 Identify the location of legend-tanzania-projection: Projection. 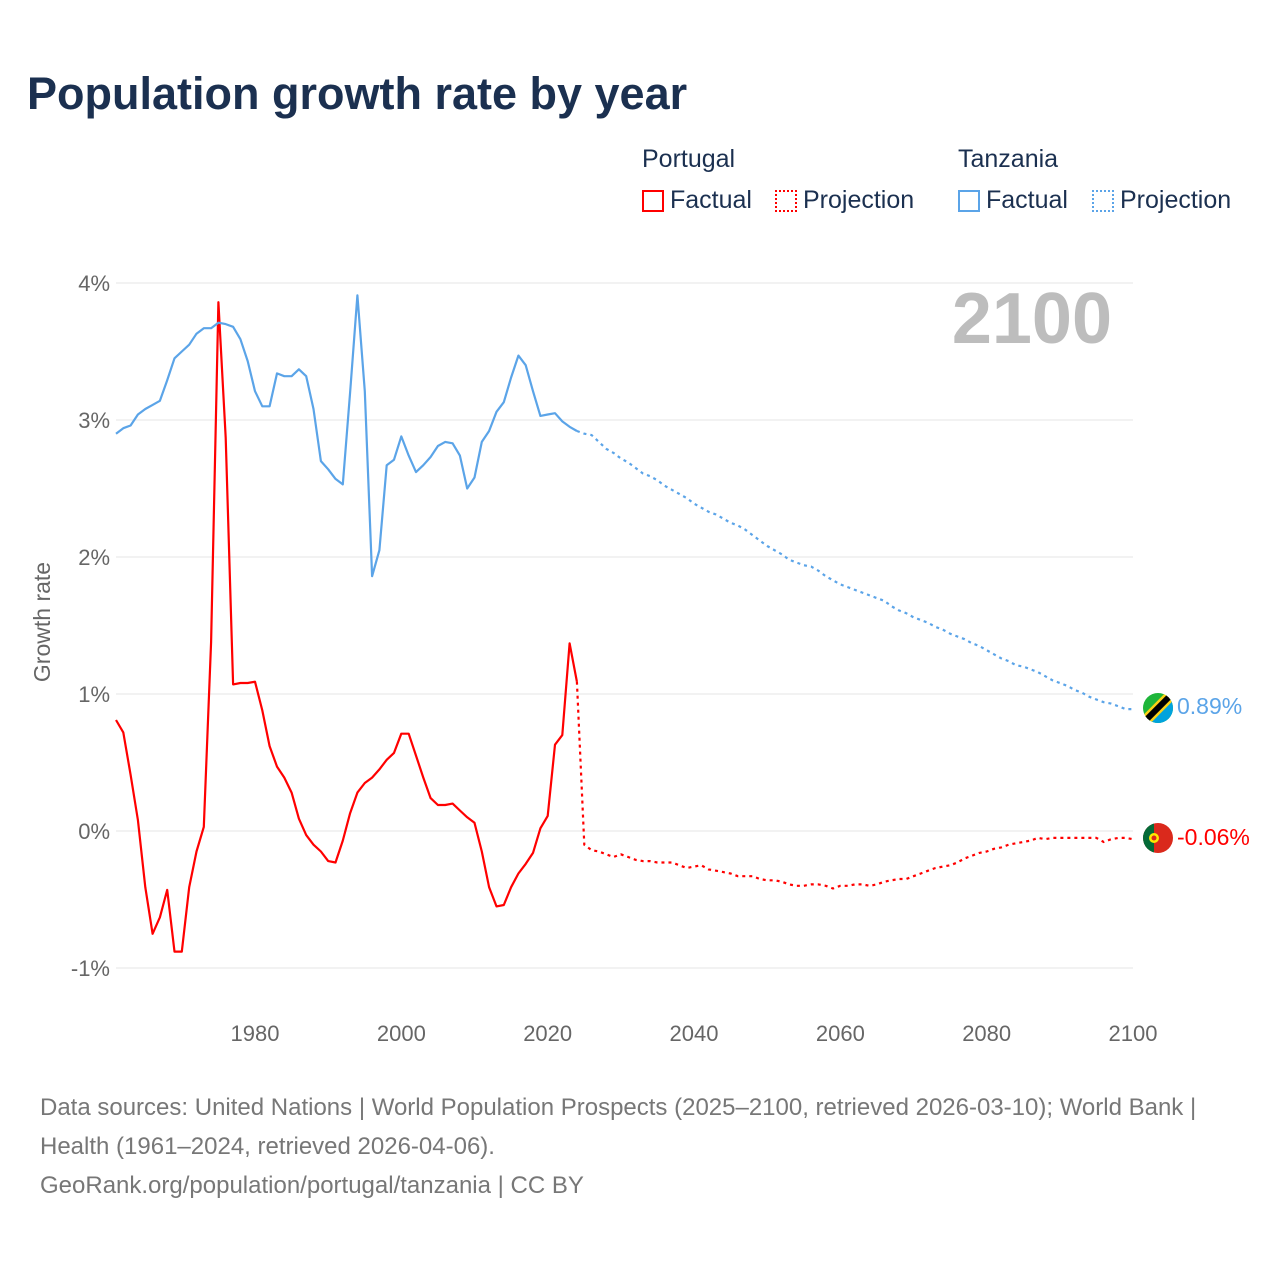
(1161, 200).